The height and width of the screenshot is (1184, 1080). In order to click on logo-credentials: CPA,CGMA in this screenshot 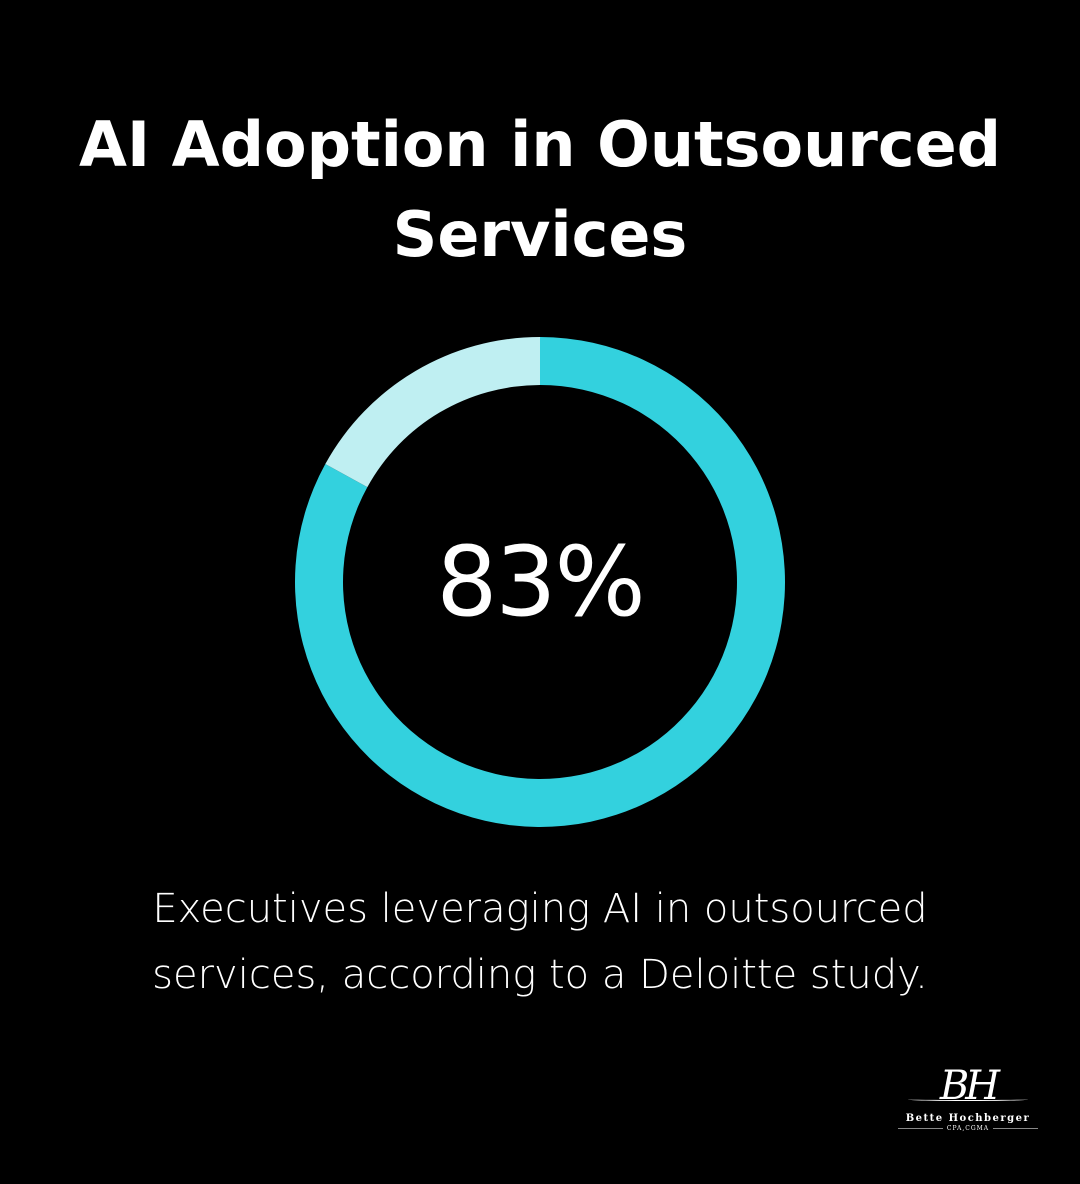, I will do `click(968, 1128)`.